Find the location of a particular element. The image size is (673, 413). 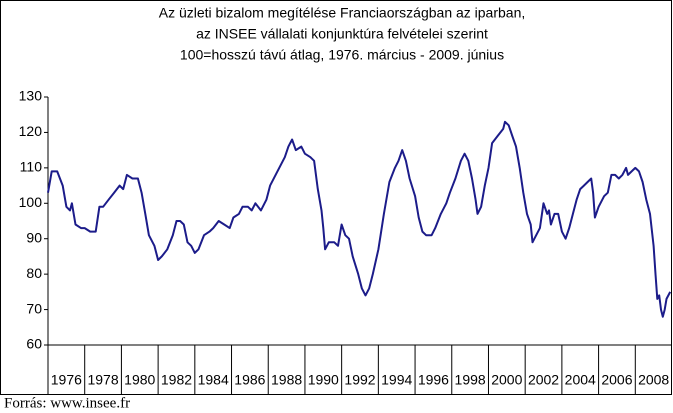

y-tick-label: 70 is located at coordinates (34, 308).